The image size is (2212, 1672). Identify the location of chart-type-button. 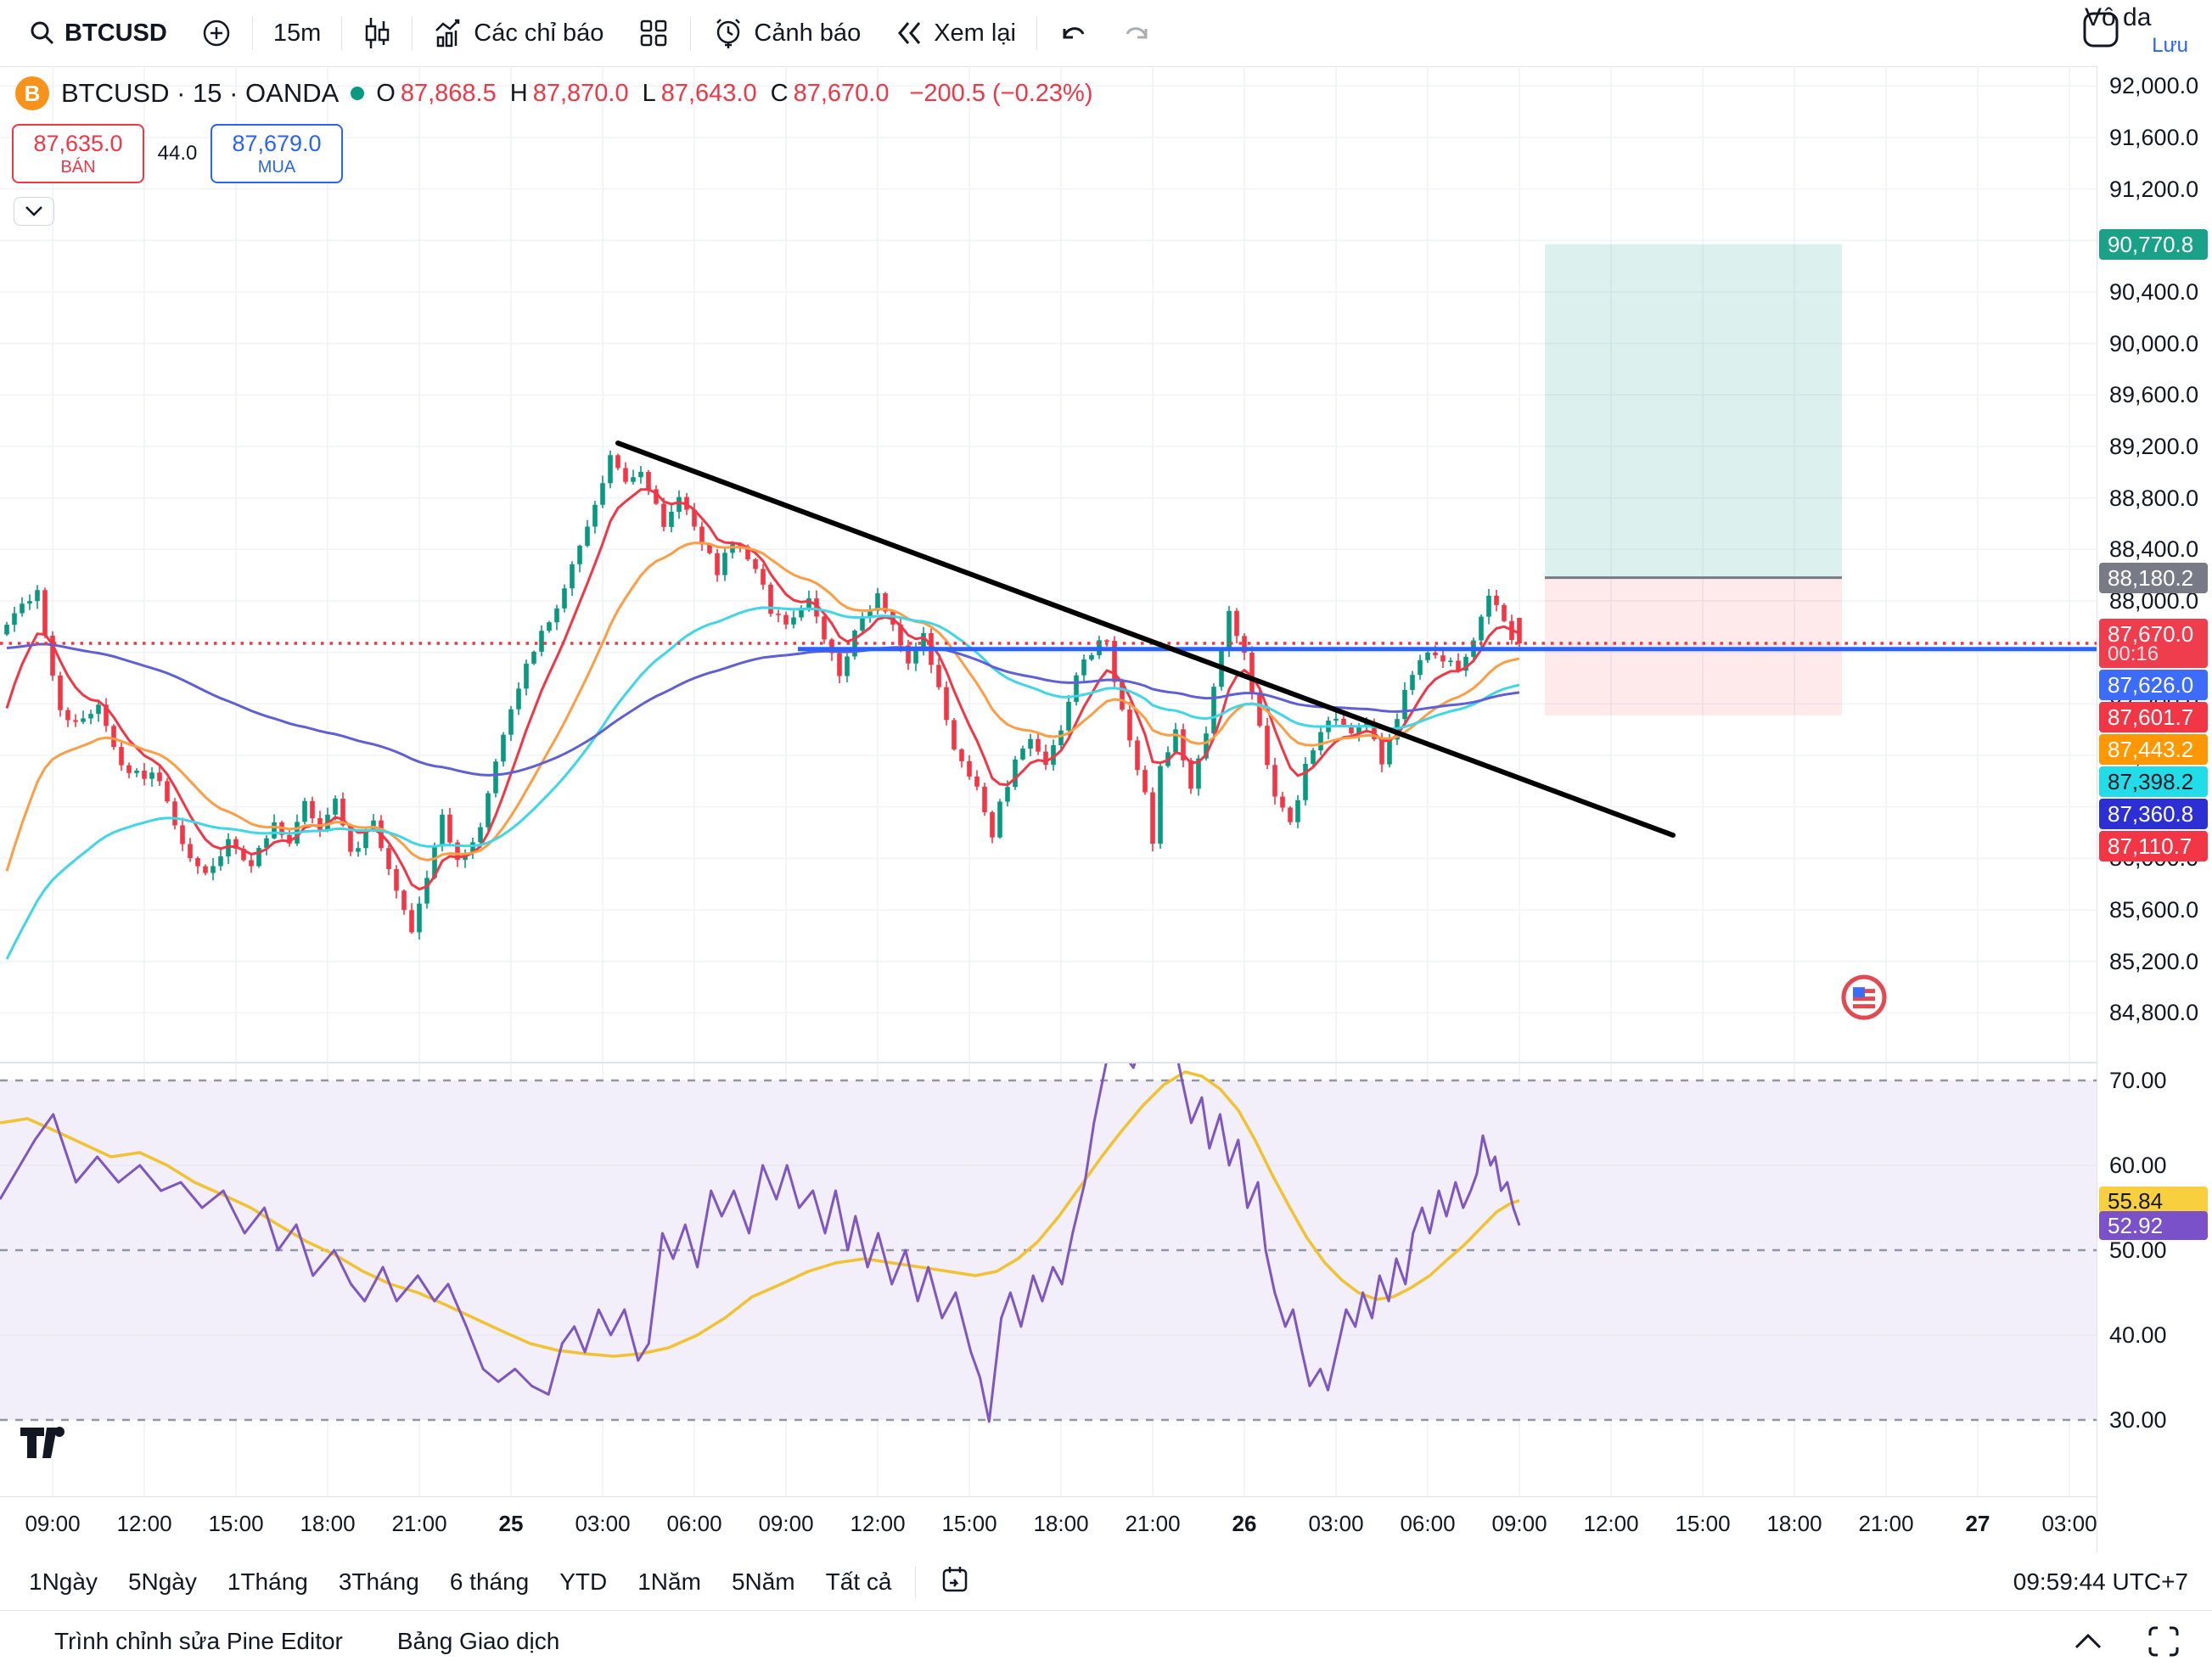
(376, 33).